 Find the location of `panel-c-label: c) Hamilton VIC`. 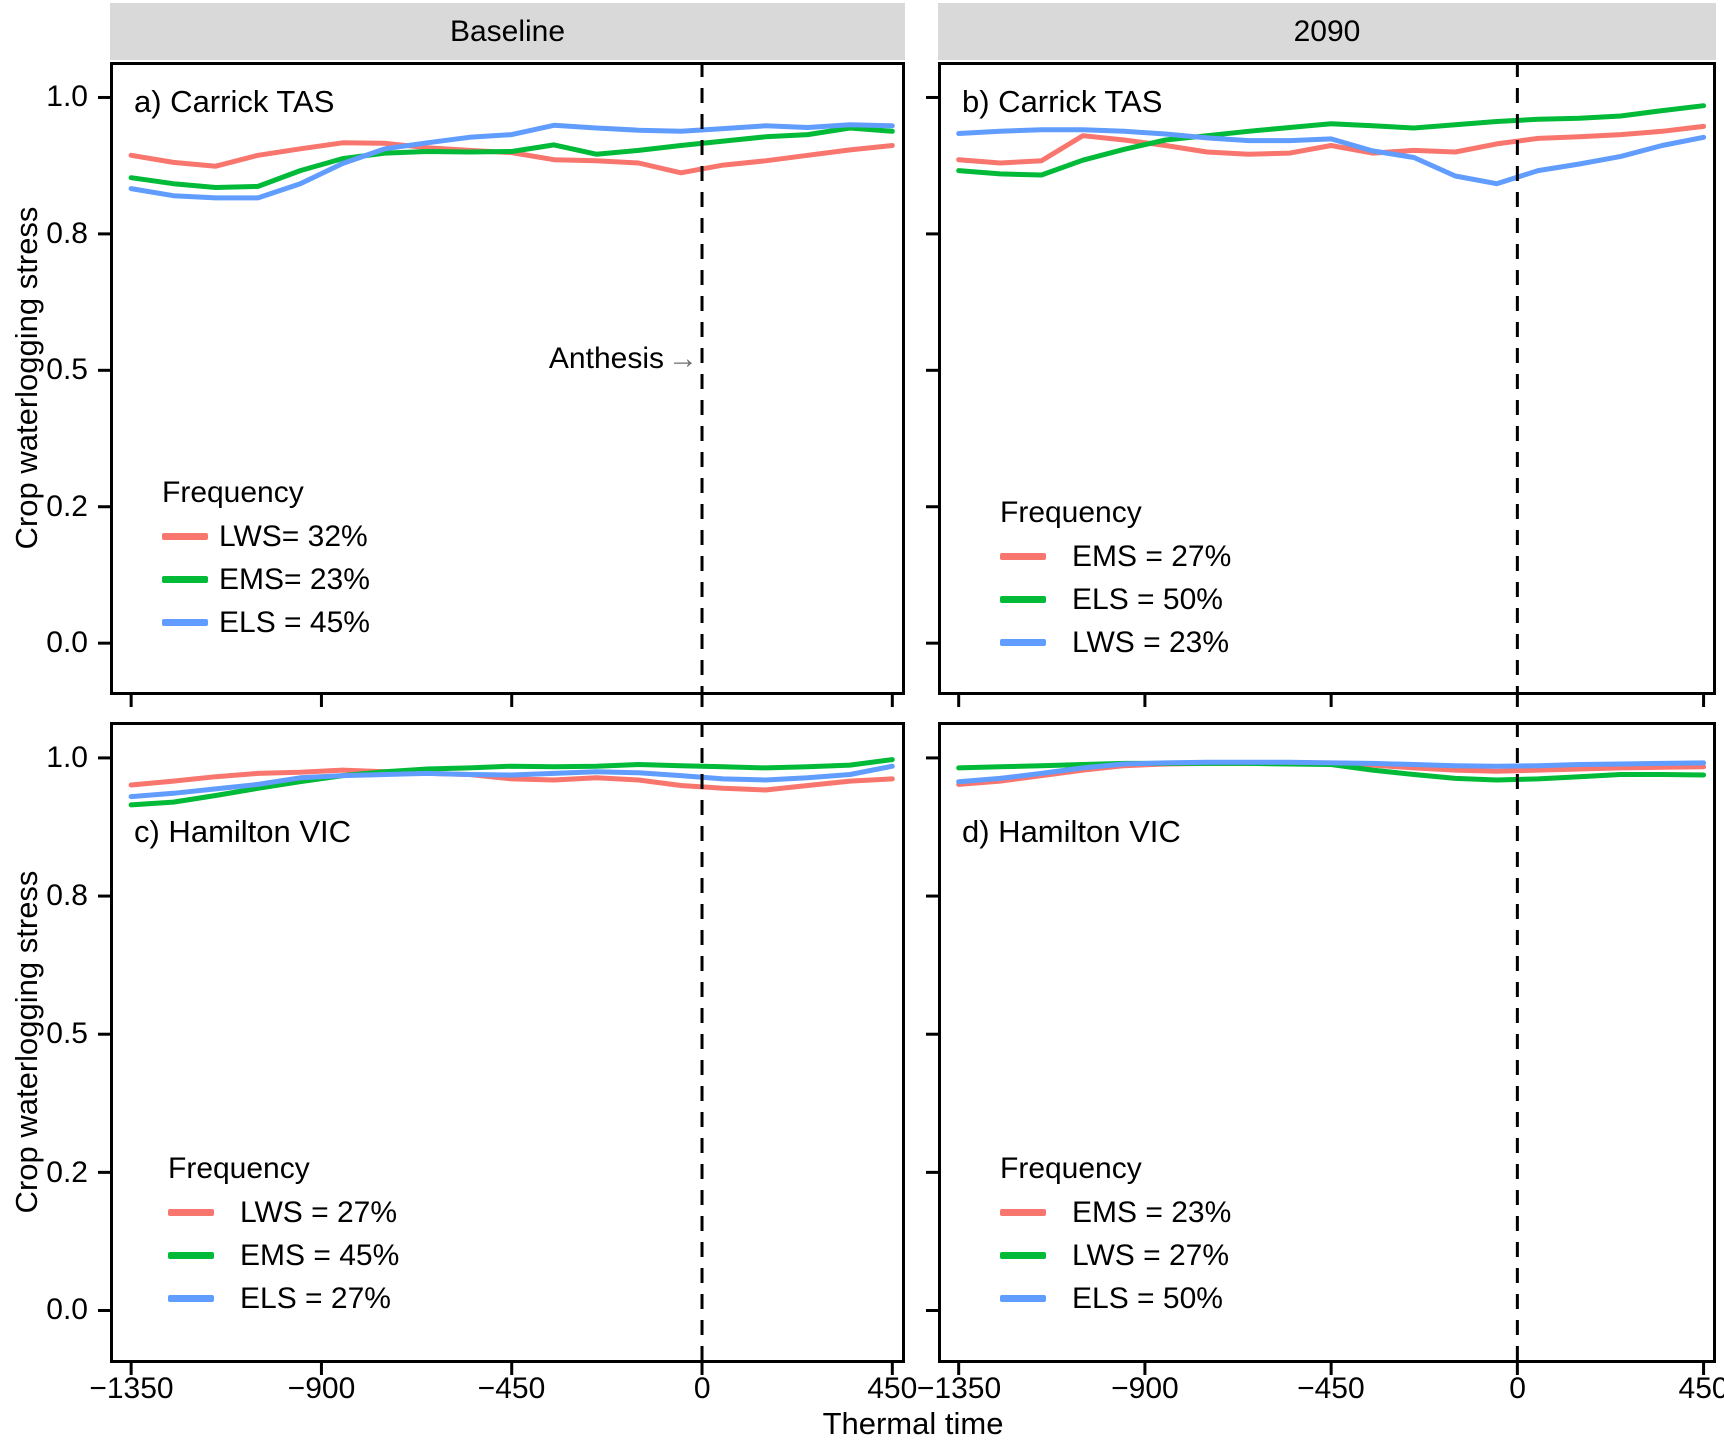

panel-c-label: c) Hamilton VIC is located at coordinates (243, 831).